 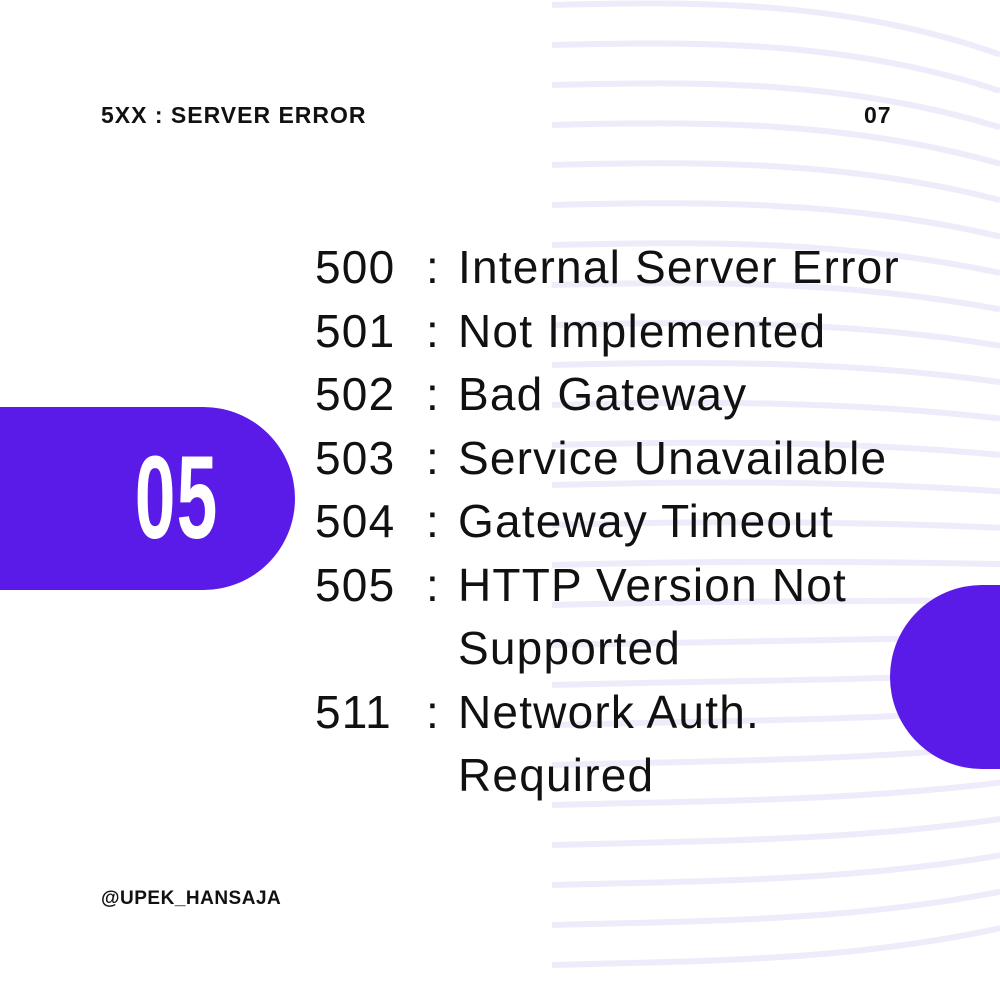 What do you see at coordinates (191, 898) in the screenshot?
I see `author-handle: @UPEK_HANSAJA` at bounding box center [191, 898].